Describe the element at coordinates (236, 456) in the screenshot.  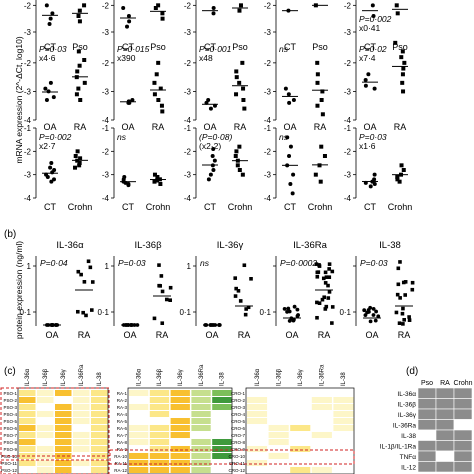
I see `heatmap-row-label: CRO-10` at that location.